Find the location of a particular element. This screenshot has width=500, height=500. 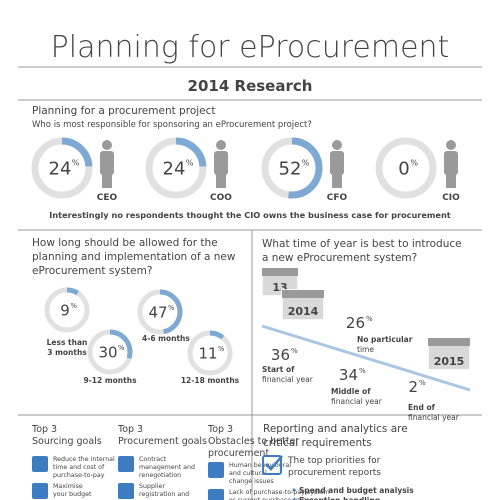

timing-value: 34 is located at coordinates (348, 375).